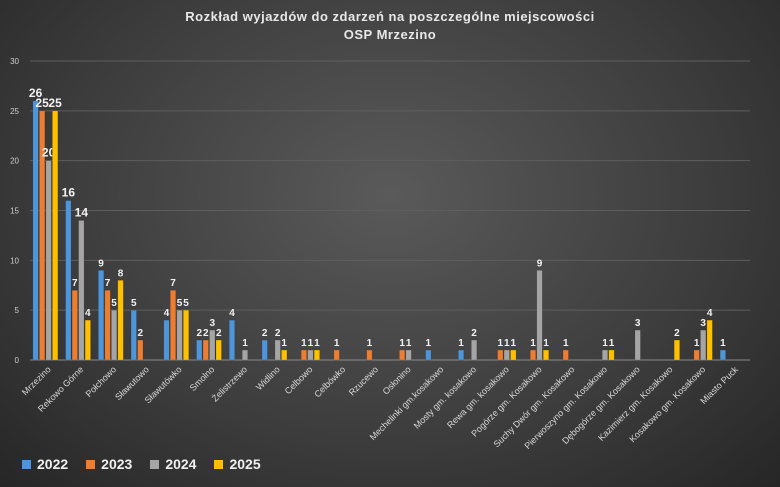 This screenshot has height=487, width=780. Describe the element at coordinates (141, 464) in the screenshot. I see `legend: 2022 2023 2024 2025` at that location.